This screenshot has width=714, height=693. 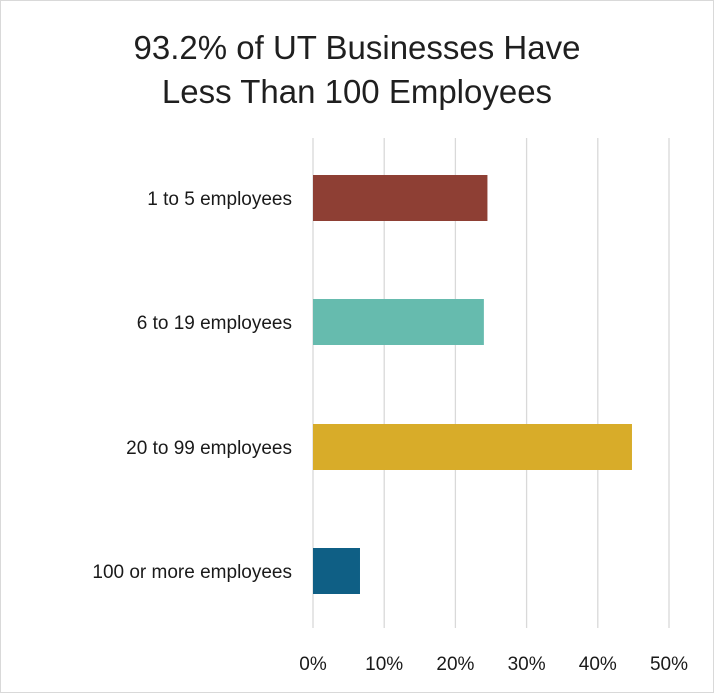 What do you see at coordinates (455, 664) in the screenshot?
I see `x-tick-label: 20%` at bounding box center [455, 664].